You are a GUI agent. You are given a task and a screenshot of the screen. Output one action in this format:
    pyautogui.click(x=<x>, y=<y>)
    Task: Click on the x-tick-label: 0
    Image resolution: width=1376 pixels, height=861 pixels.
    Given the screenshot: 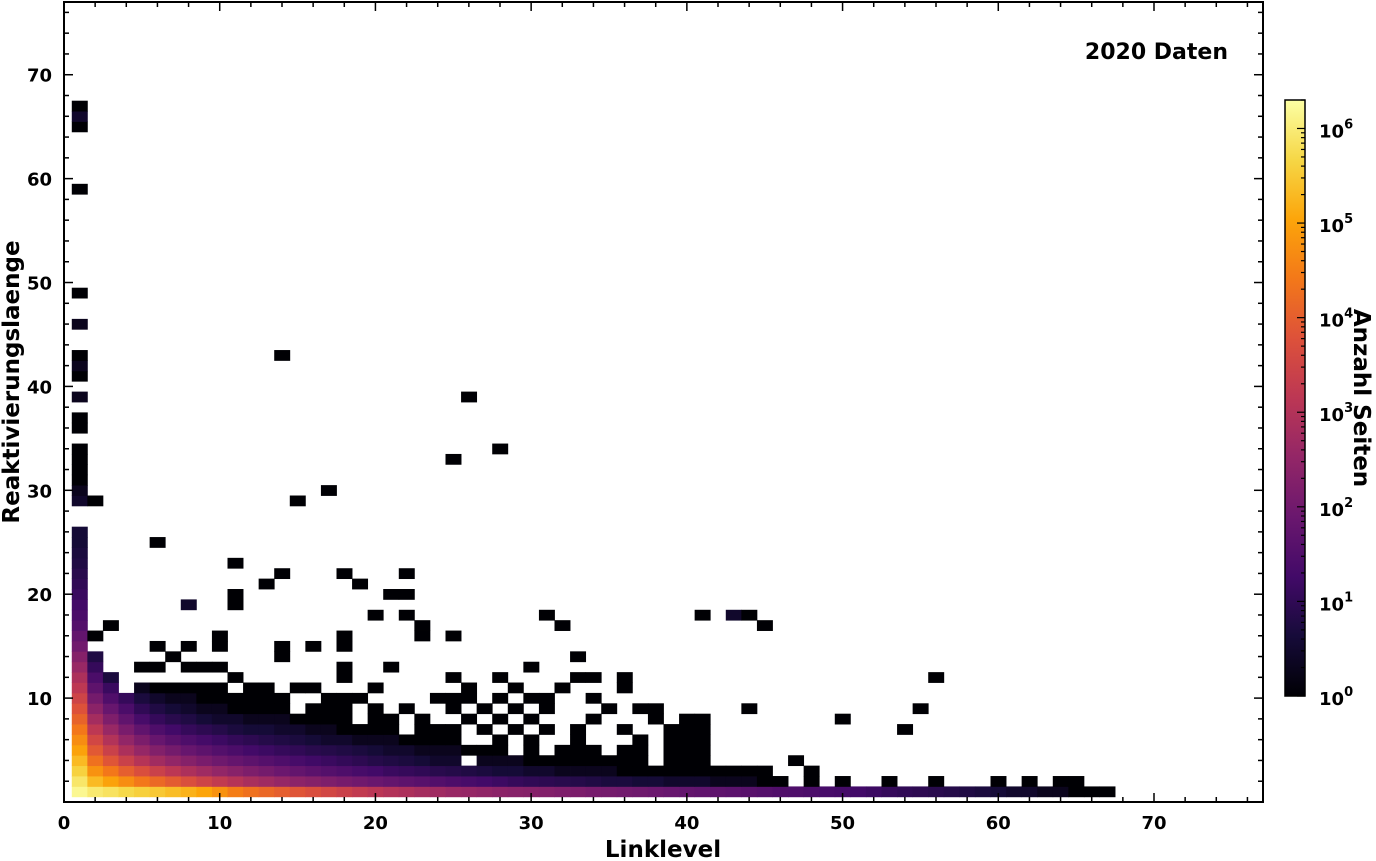 What is the action you would take?
    pyautogui.click(x=64, y=823)
    